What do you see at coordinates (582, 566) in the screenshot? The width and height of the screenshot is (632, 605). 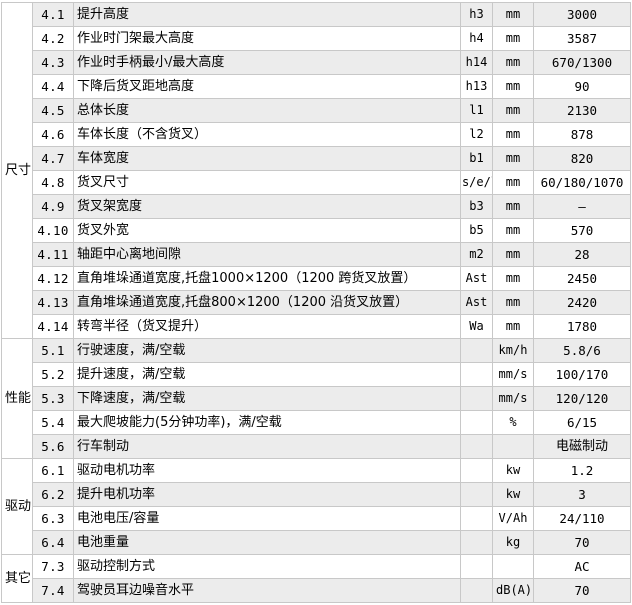 I see `row-value: AC` at bounding box center [582, 566].